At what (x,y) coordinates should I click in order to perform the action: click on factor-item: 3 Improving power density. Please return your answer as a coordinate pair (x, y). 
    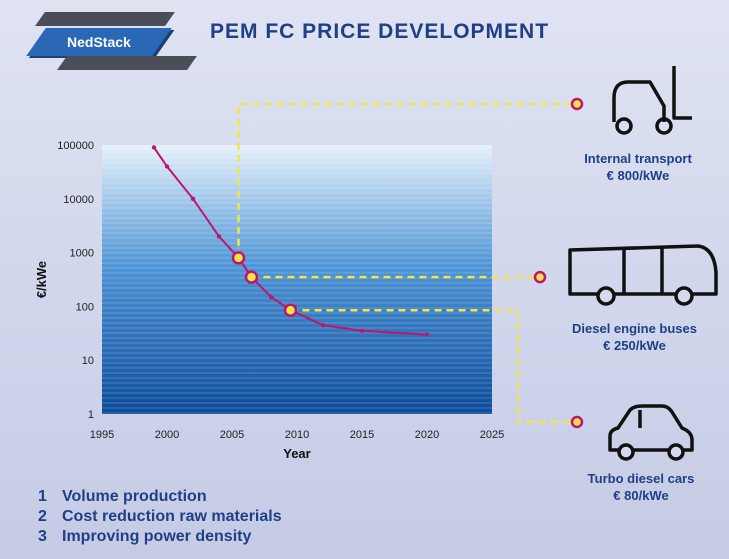
    Looking at the image, I should click on (145, 536).